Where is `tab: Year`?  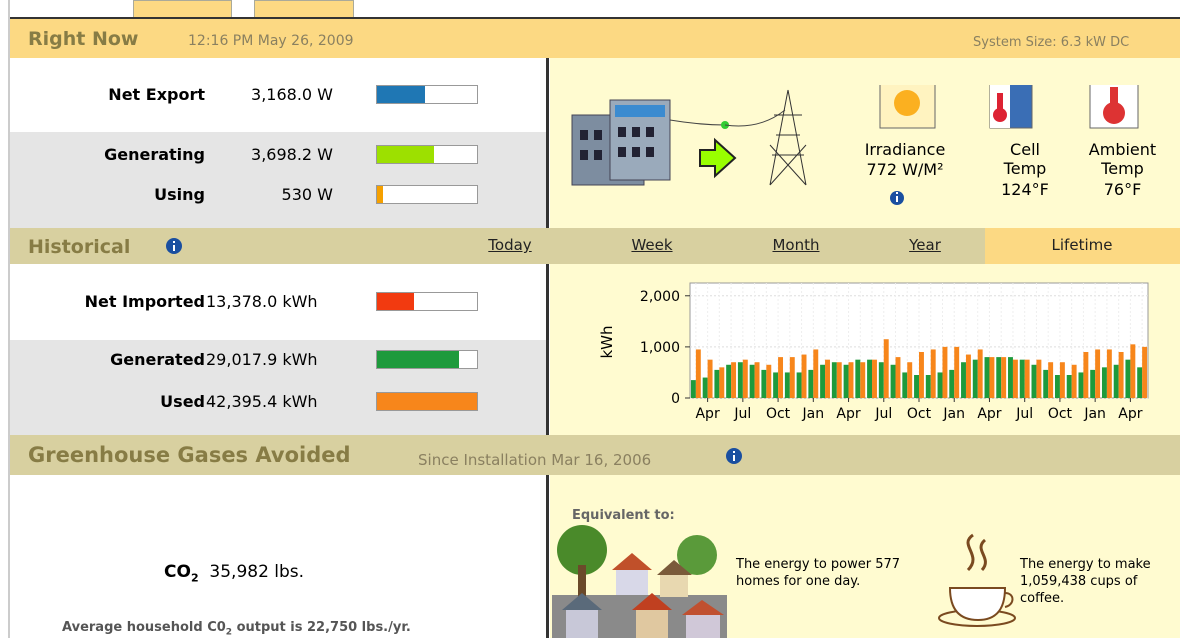 tab: Year is located at coordinates (925, 245).